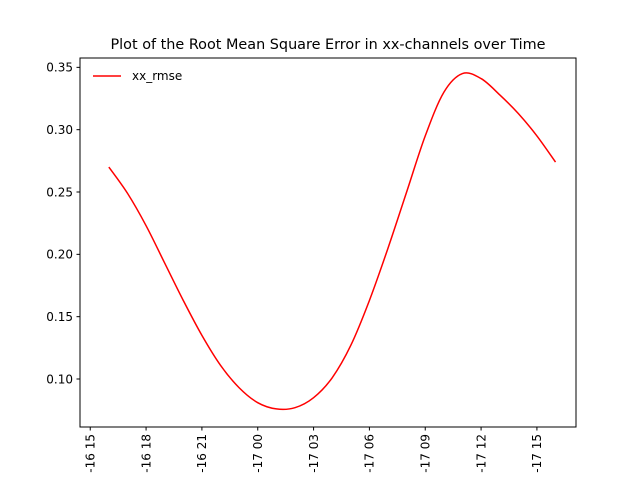 This screenshot has width=640, height=480. I want to click on legend: xx_rmse, so click(137, 76).